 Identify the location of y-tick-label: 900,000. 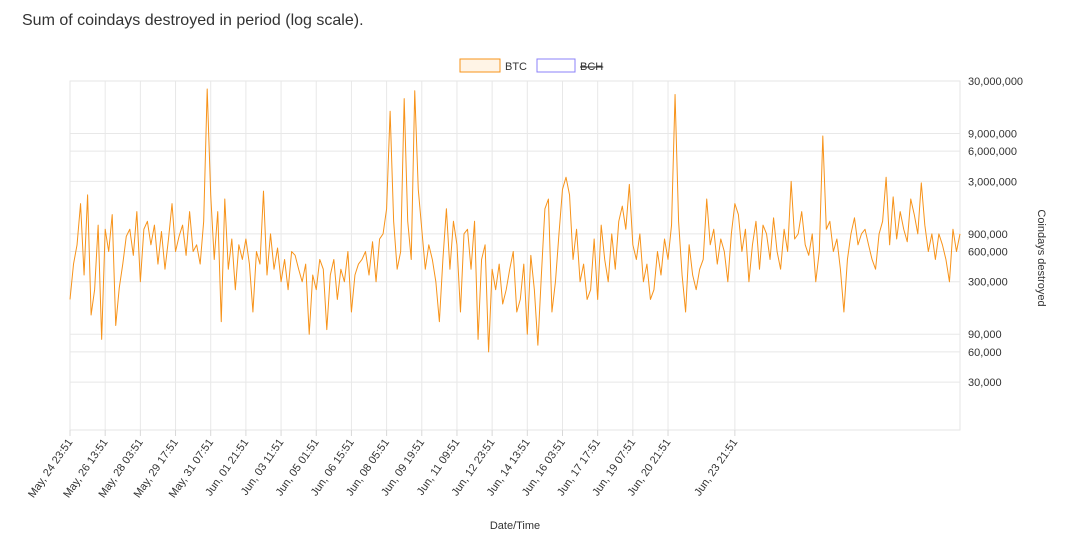
(988, 235).